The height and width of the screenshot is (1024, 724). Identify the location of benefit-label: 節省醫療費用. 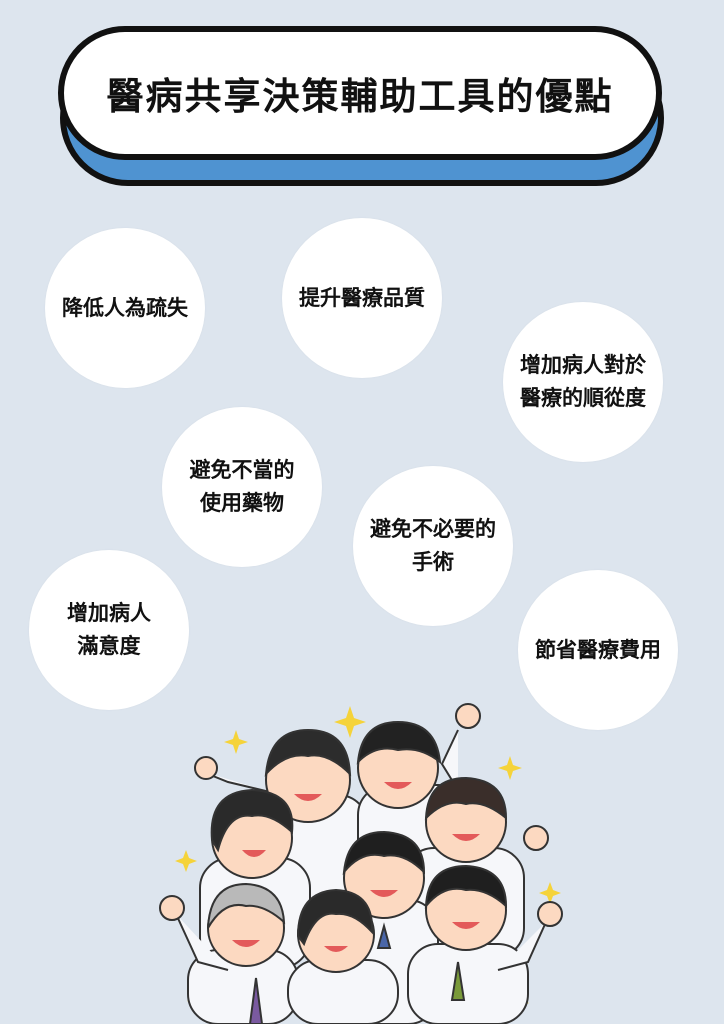
(598, 649).